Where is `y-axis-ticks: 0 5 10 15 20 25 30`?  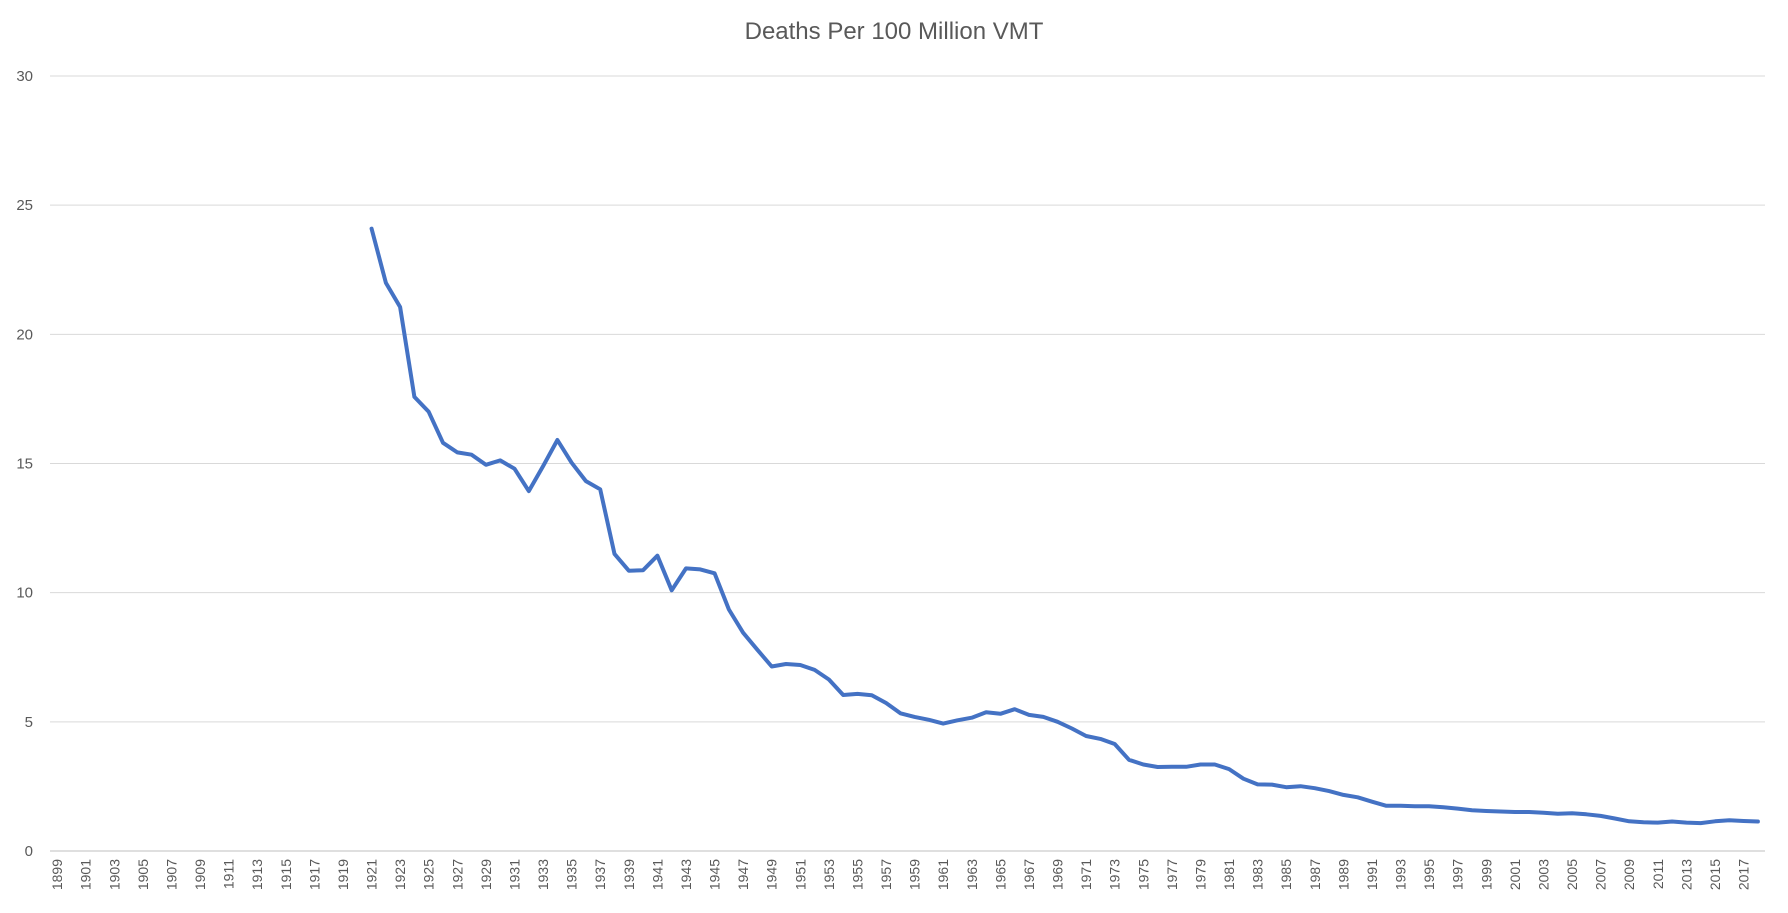 y-axis-ticks: 0 5 10 15 20 25 30 is located at coordinates (24, 464).